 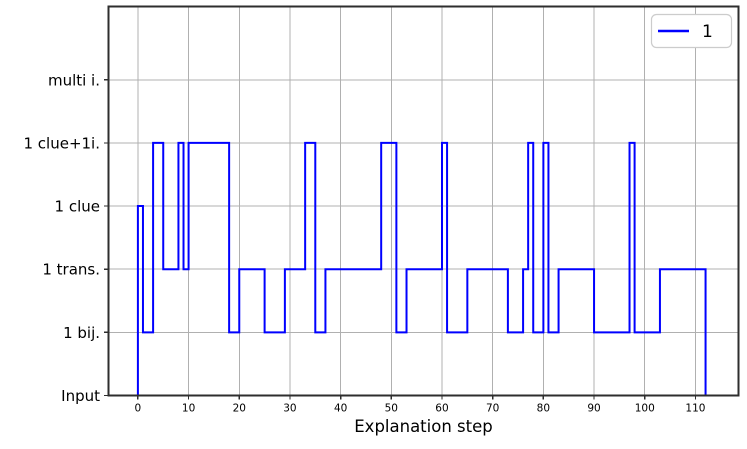 I want to click on x-tick-label: 0, so click(x=138, y=409).